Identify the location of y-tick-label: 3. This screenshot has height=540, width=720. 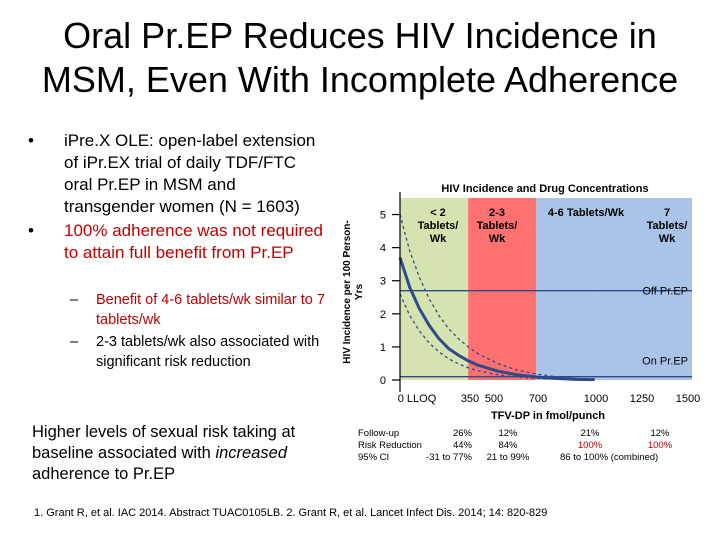
(383, 282).